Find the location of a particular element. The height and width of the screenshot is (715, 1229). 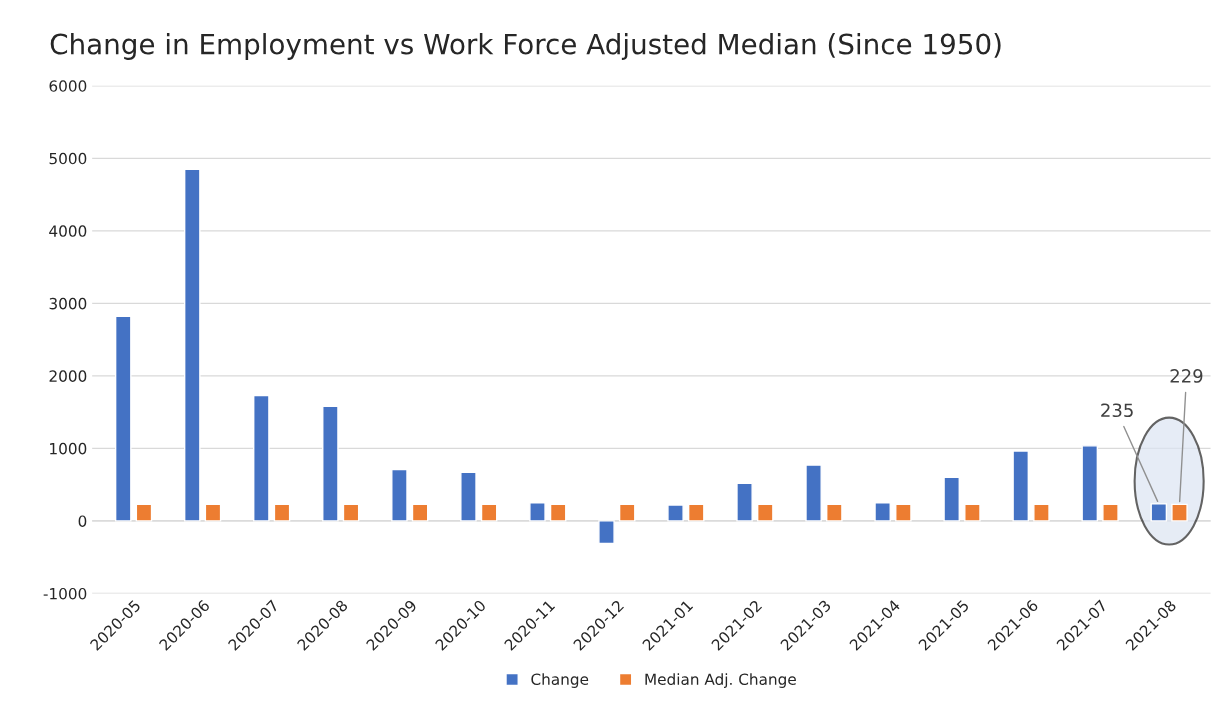

legend-label: Change is located at coordinates (560, 680).